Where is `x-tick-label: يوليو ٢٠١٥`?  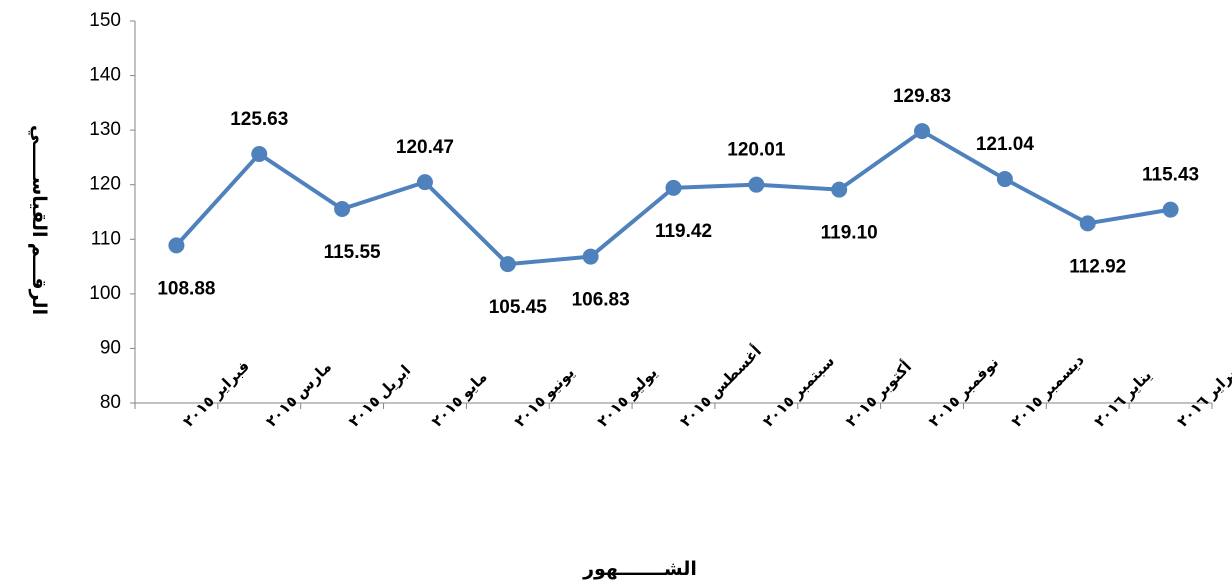
x-tick-label: يوليو ٢٠١٥ is located at coordinates (627, 397).